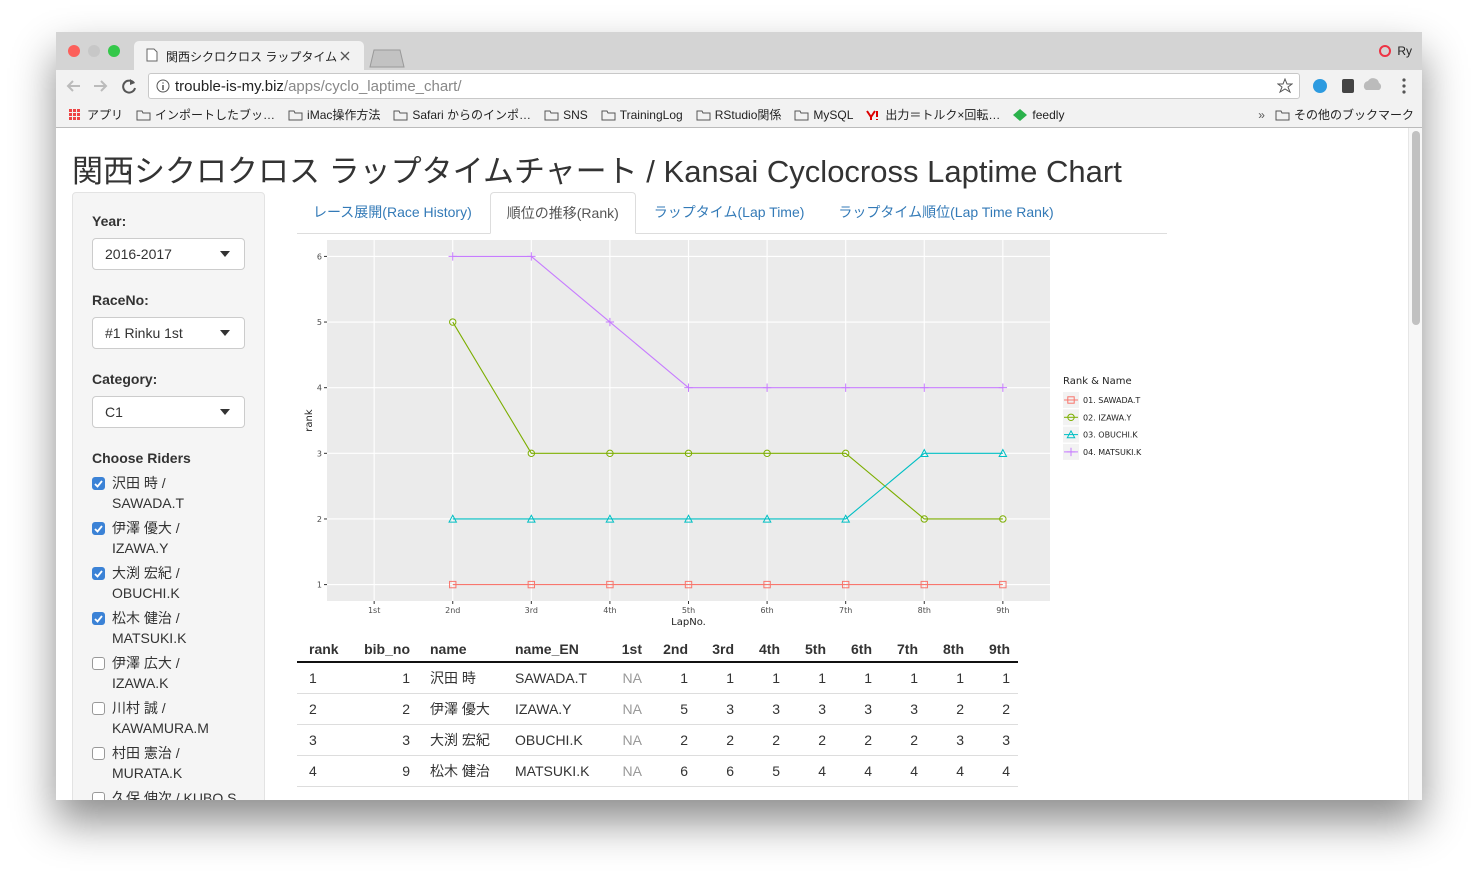 The height and width of the screenshot is (880, 1478). I want to click on bookmark: feedly, so click(1038, 114).